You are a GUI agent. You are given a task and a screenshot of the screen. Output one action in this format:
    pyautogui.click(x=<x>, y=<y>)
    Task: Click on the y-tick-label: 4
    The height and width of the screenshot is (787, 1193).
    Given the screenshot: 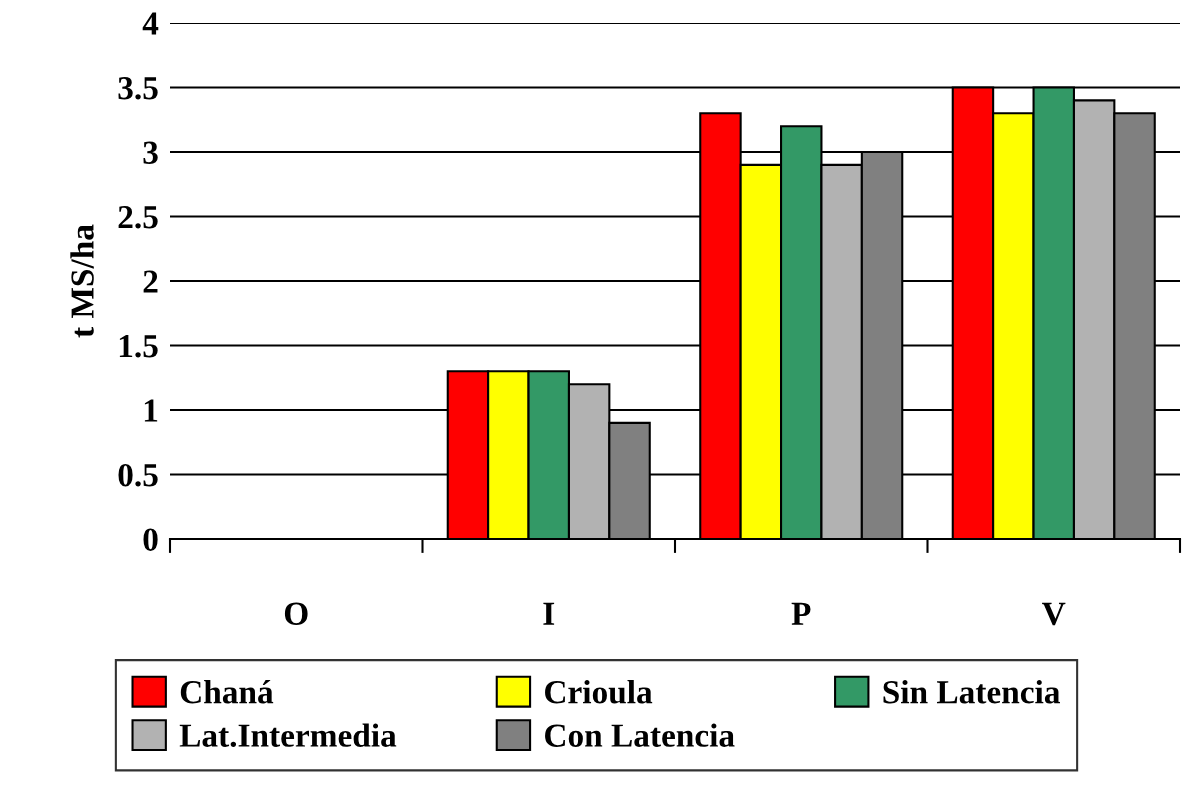 What is the action you would take?
    pyautogui.click(x=150, y=23)
    